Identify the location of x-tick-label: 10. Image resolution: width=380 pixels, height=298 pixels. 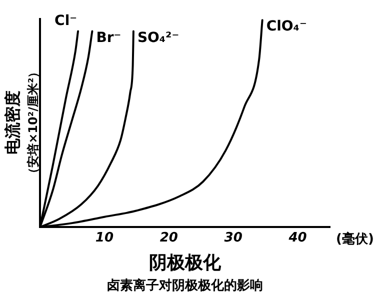
(104, 238).